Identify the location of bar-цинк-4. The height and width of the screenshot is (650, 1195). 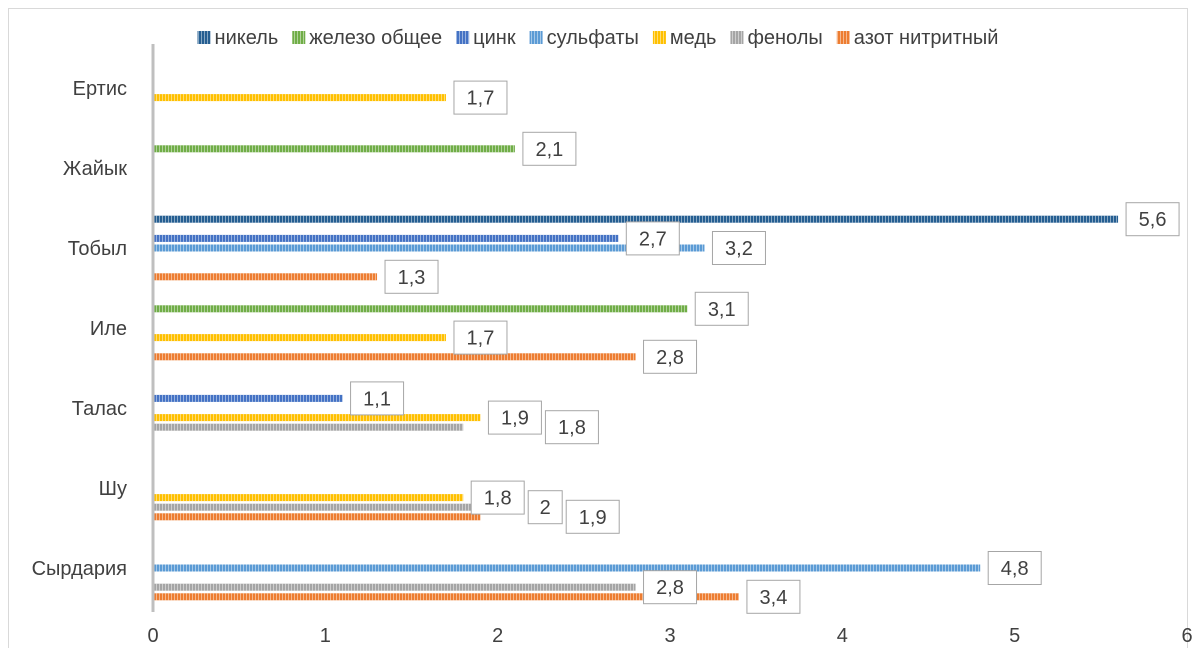
(248, 398).